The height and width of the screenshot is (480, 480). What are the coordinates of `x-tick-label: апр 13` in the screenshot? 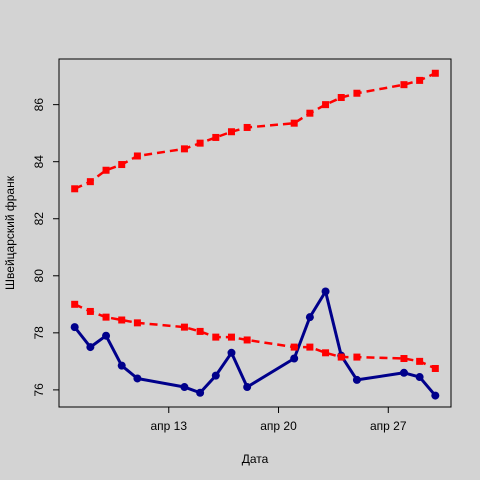 It's located at (168, 426).